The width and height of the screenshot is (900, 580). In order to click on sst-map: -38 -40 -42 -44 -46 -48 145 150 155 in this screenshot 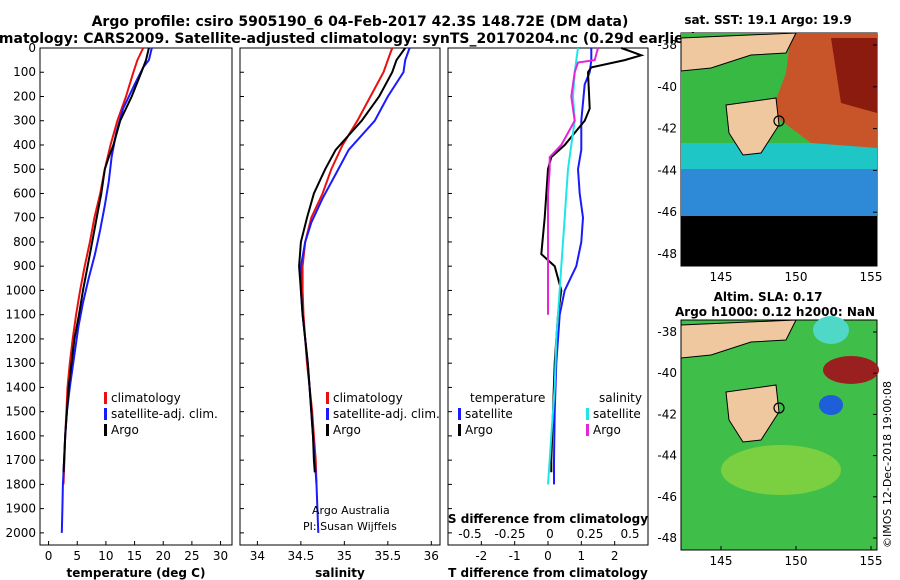, I will do `click(770, 158)`.